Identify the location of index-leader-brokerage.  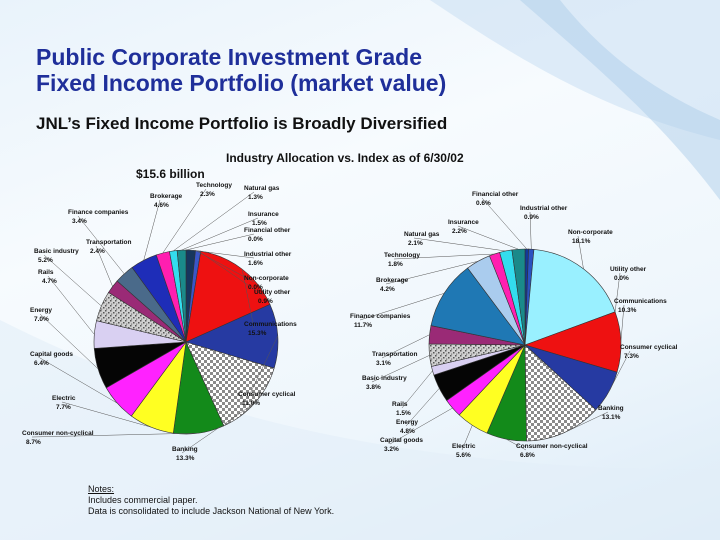
(432, 272).